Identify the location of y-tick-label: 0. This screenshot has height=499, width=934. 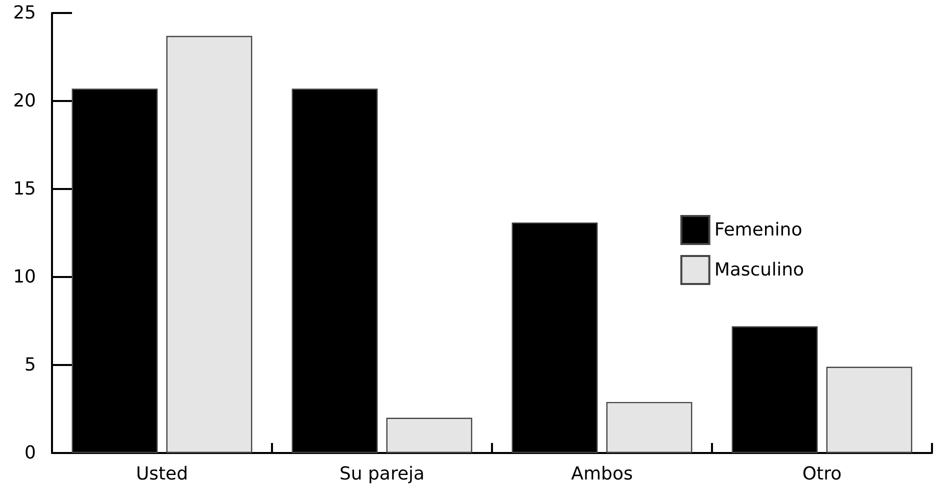
(30, 453).